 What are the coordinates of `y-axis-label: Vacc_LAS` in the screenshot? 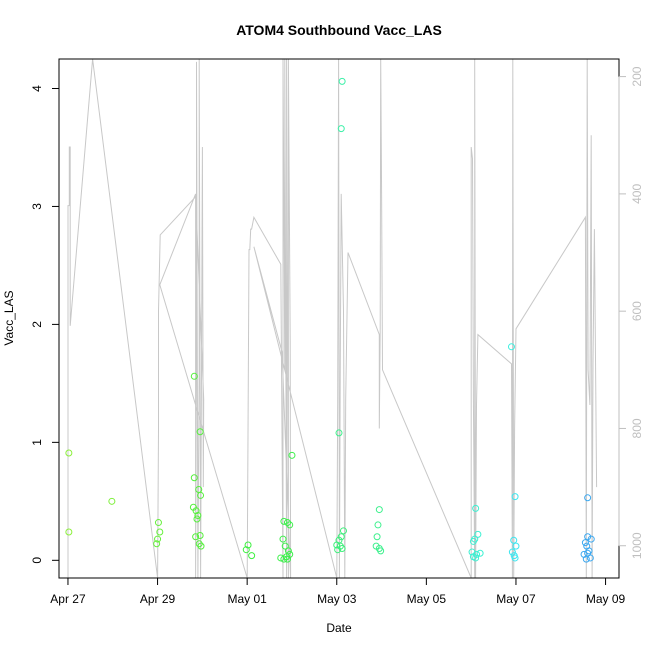 It's located at (9, 317).